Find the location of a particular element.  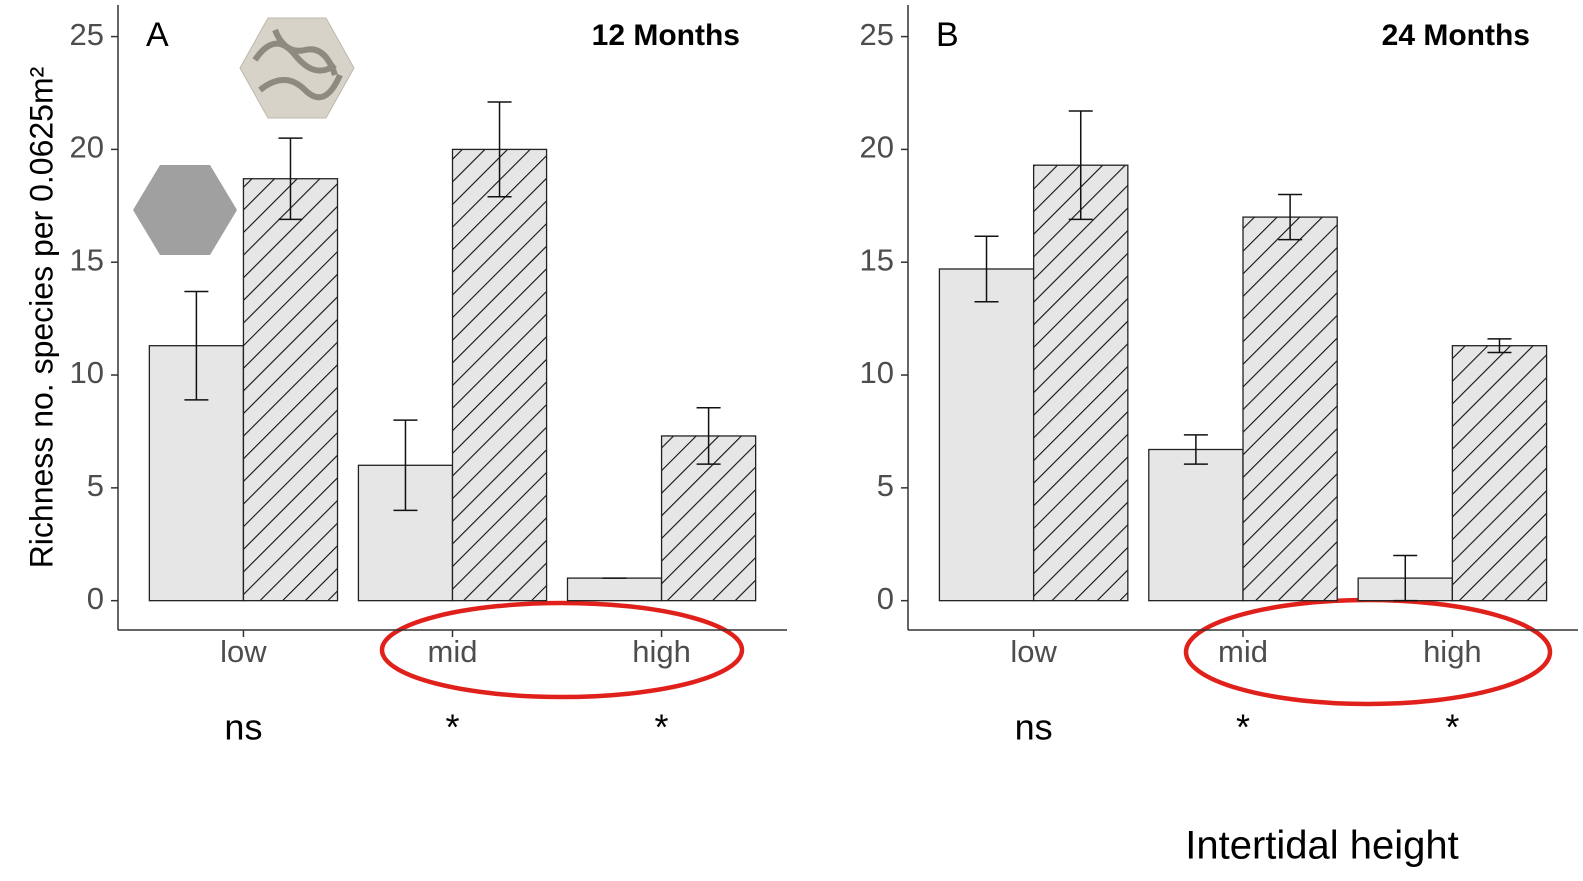

panel-title: 24 Months is located at coordinates (1456, 35).